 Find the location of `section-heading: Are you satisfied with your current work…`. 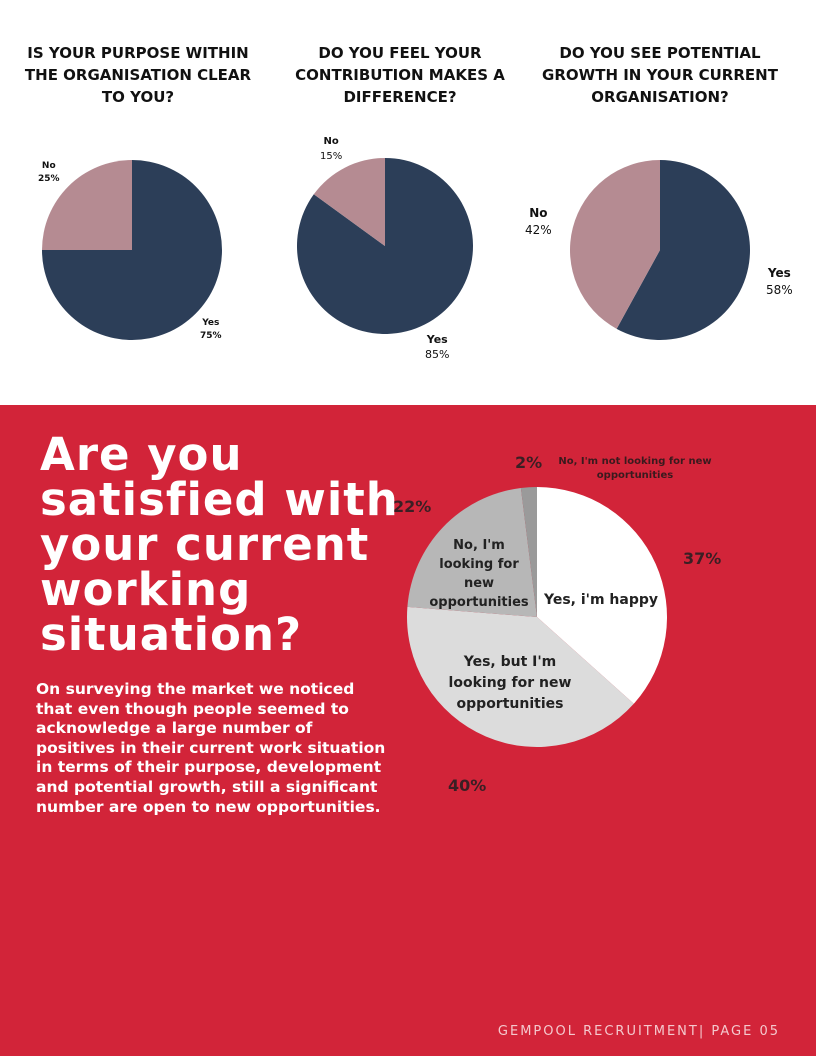

section-heading: Are you satisfied with your current work… is located at coordinates (219, 544).